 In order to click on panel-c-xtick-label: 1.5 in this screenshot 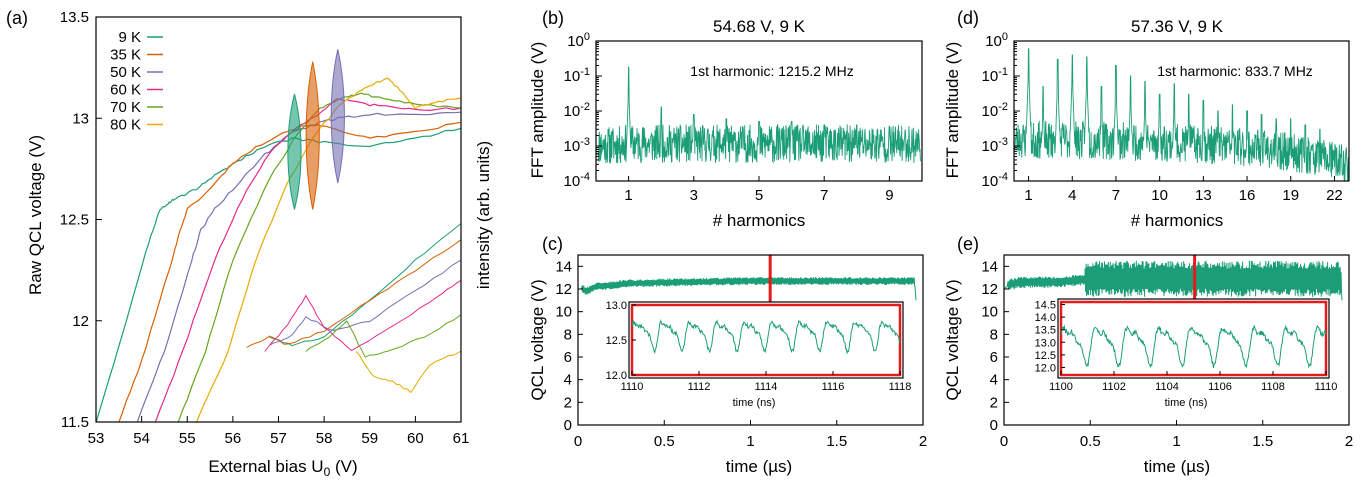, I will do `click(836, 441)`.